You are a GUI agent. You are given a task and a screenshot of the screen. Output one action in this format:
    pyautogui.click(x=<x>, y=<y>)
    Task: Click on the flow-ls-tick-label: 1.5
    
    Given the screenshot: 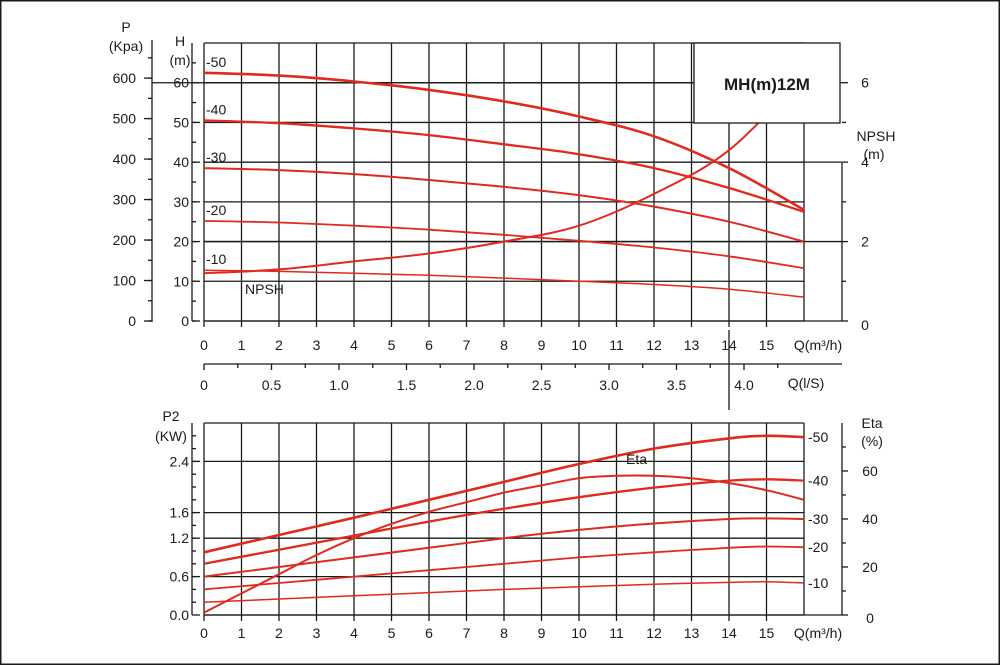 What is the action you would take?
    pyautogui.click(x=407, y=385)
    